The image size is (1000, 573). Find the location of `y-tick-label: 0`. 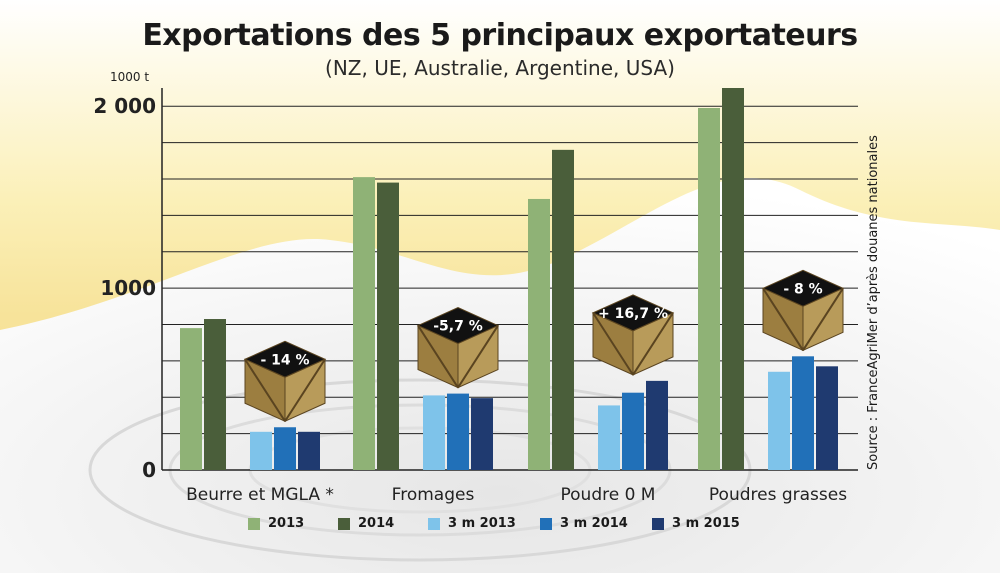

y-tick-label: 0 is located at coordinates (149, 470).